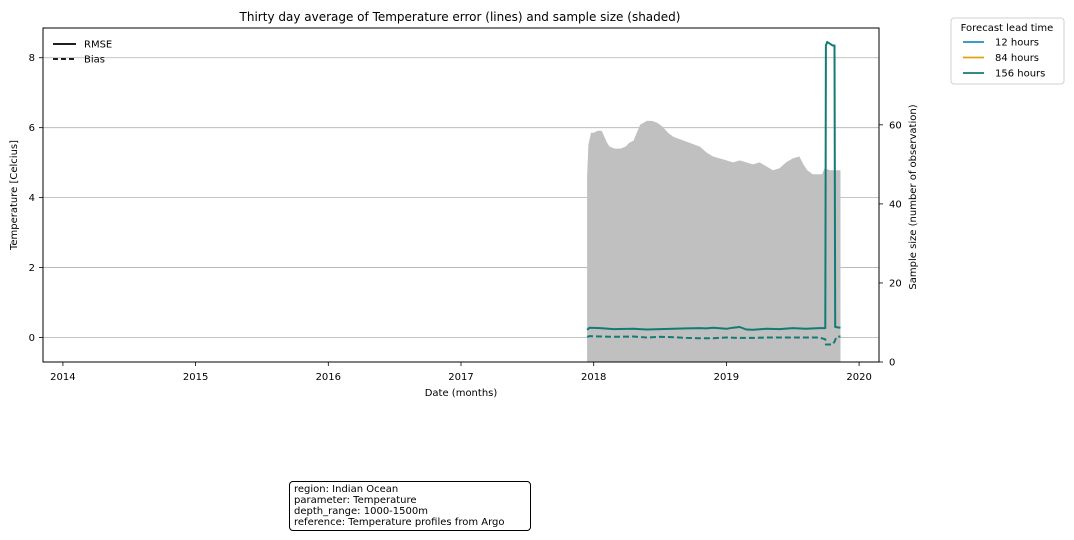 The width and height of the screenshot is (1074, 540). I want to click on series-line-bias, so click(713, 340).